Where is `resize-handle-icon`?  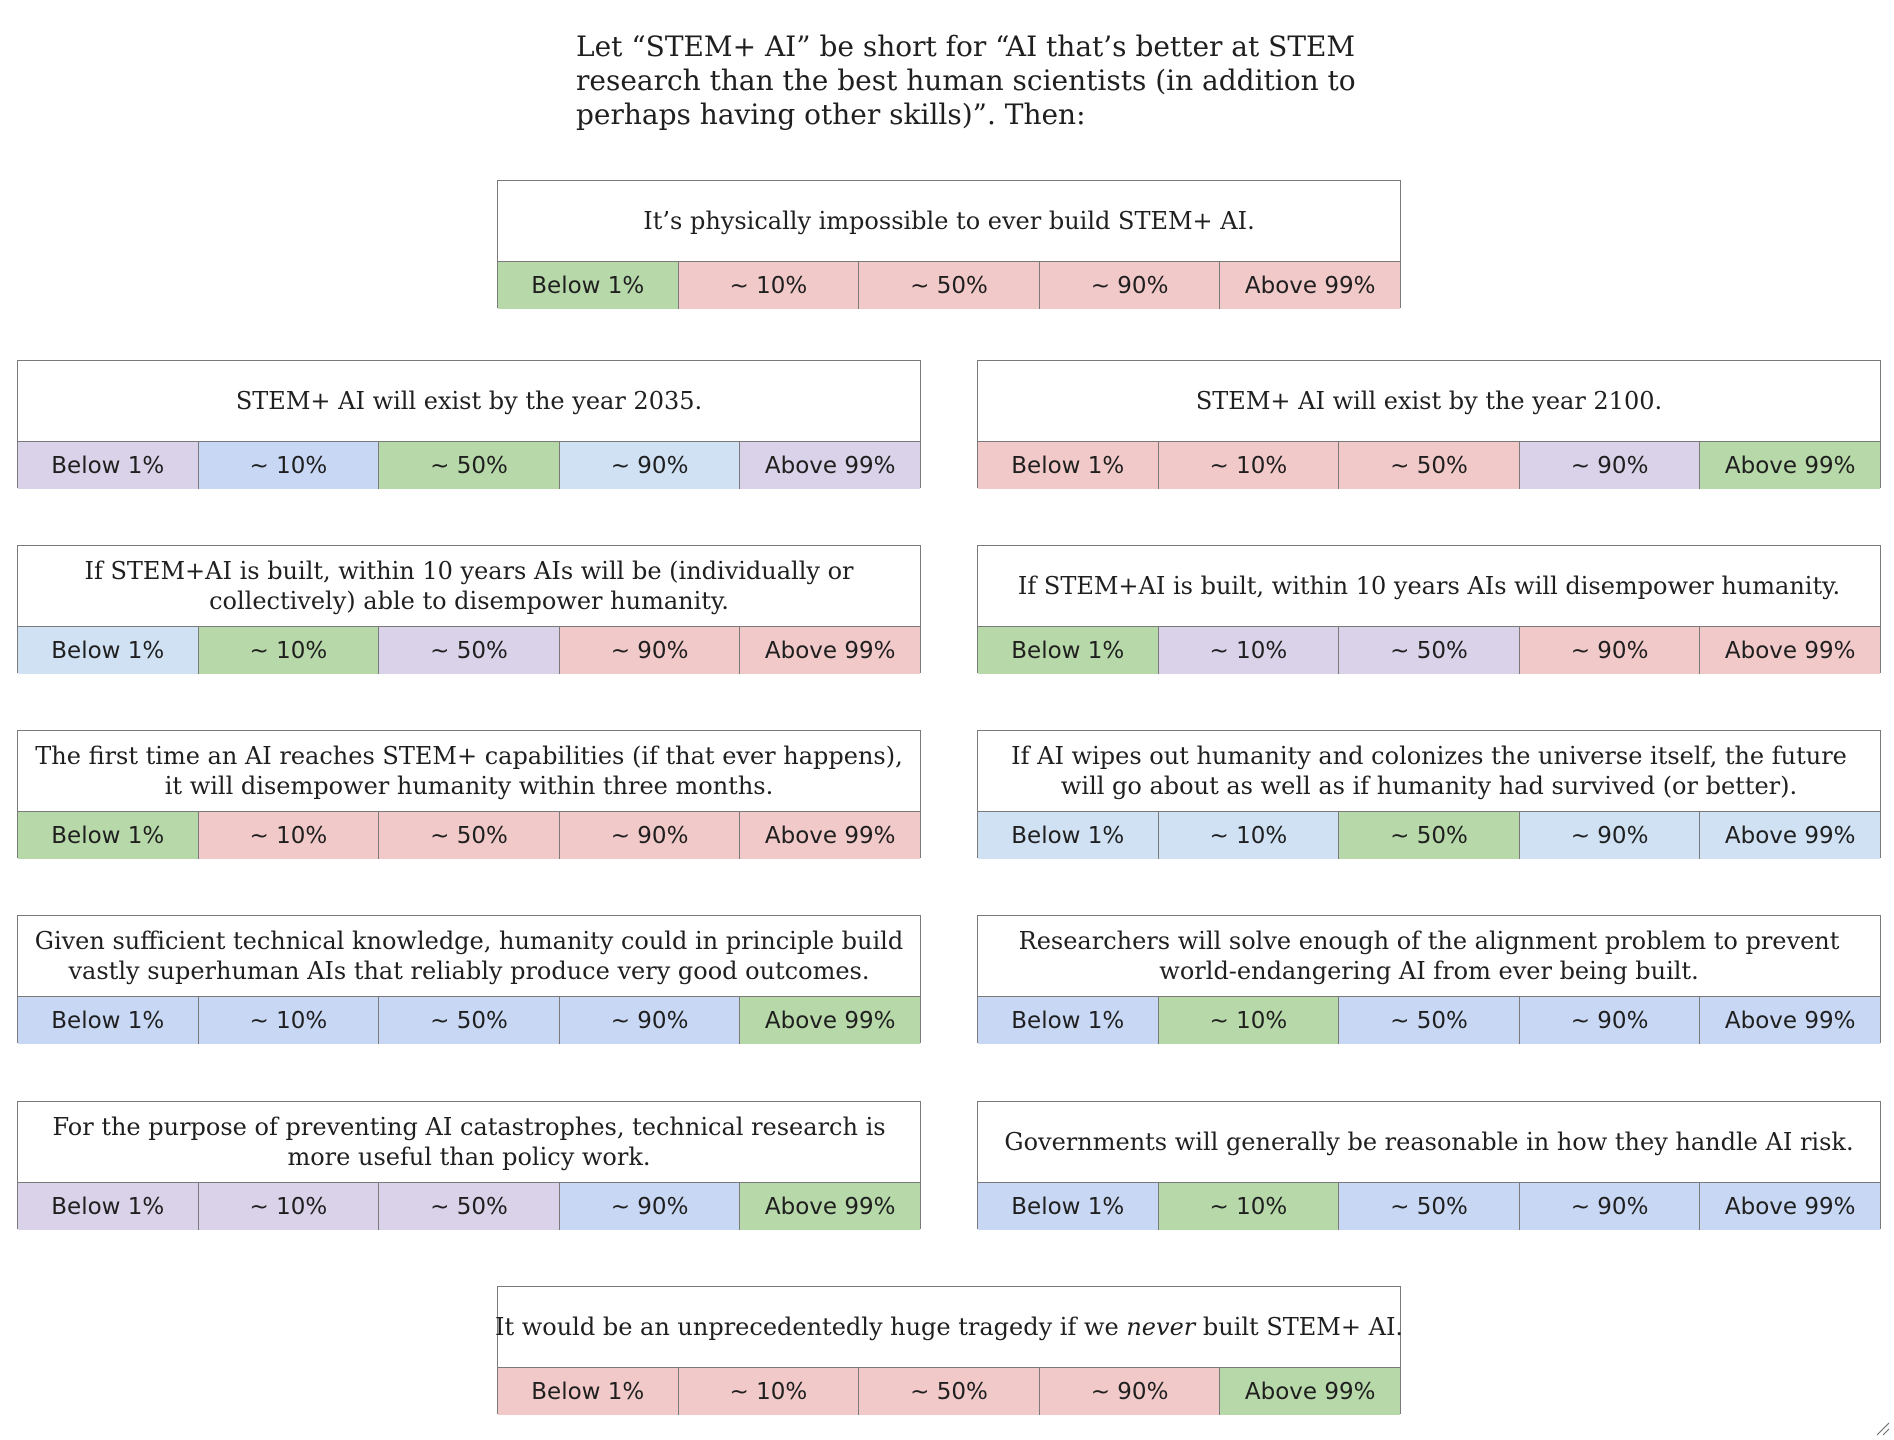 resize-handle-icon is located at coordinates (1882, 1428).